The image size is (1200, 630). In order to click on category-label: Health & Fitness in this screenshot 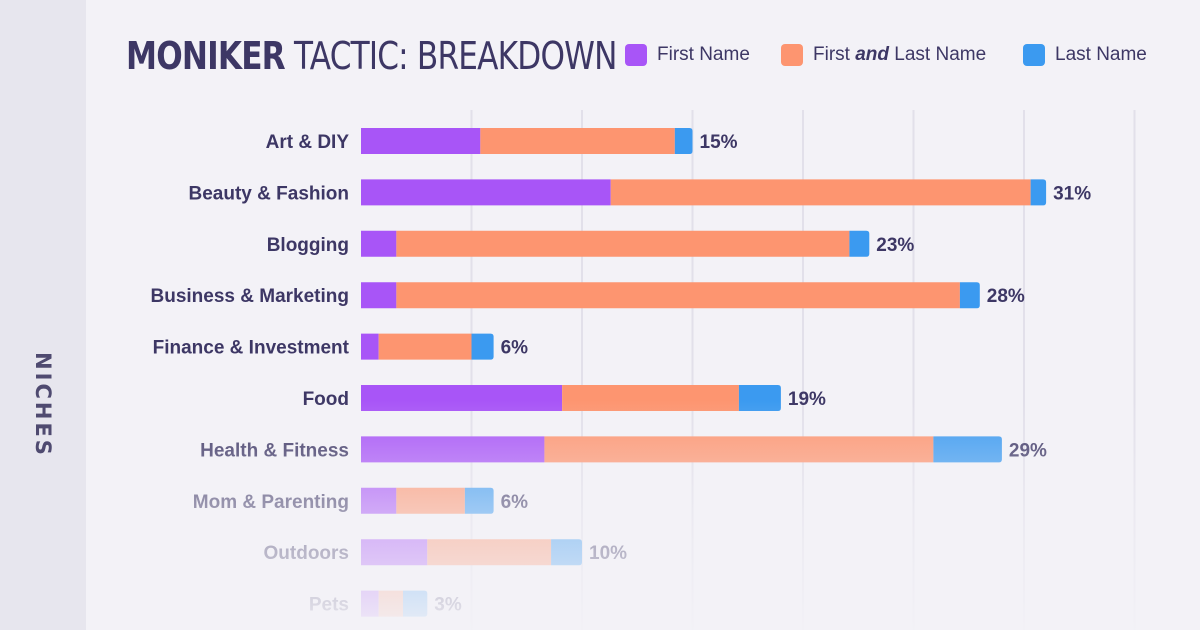, I will do `click(274, 450)`.